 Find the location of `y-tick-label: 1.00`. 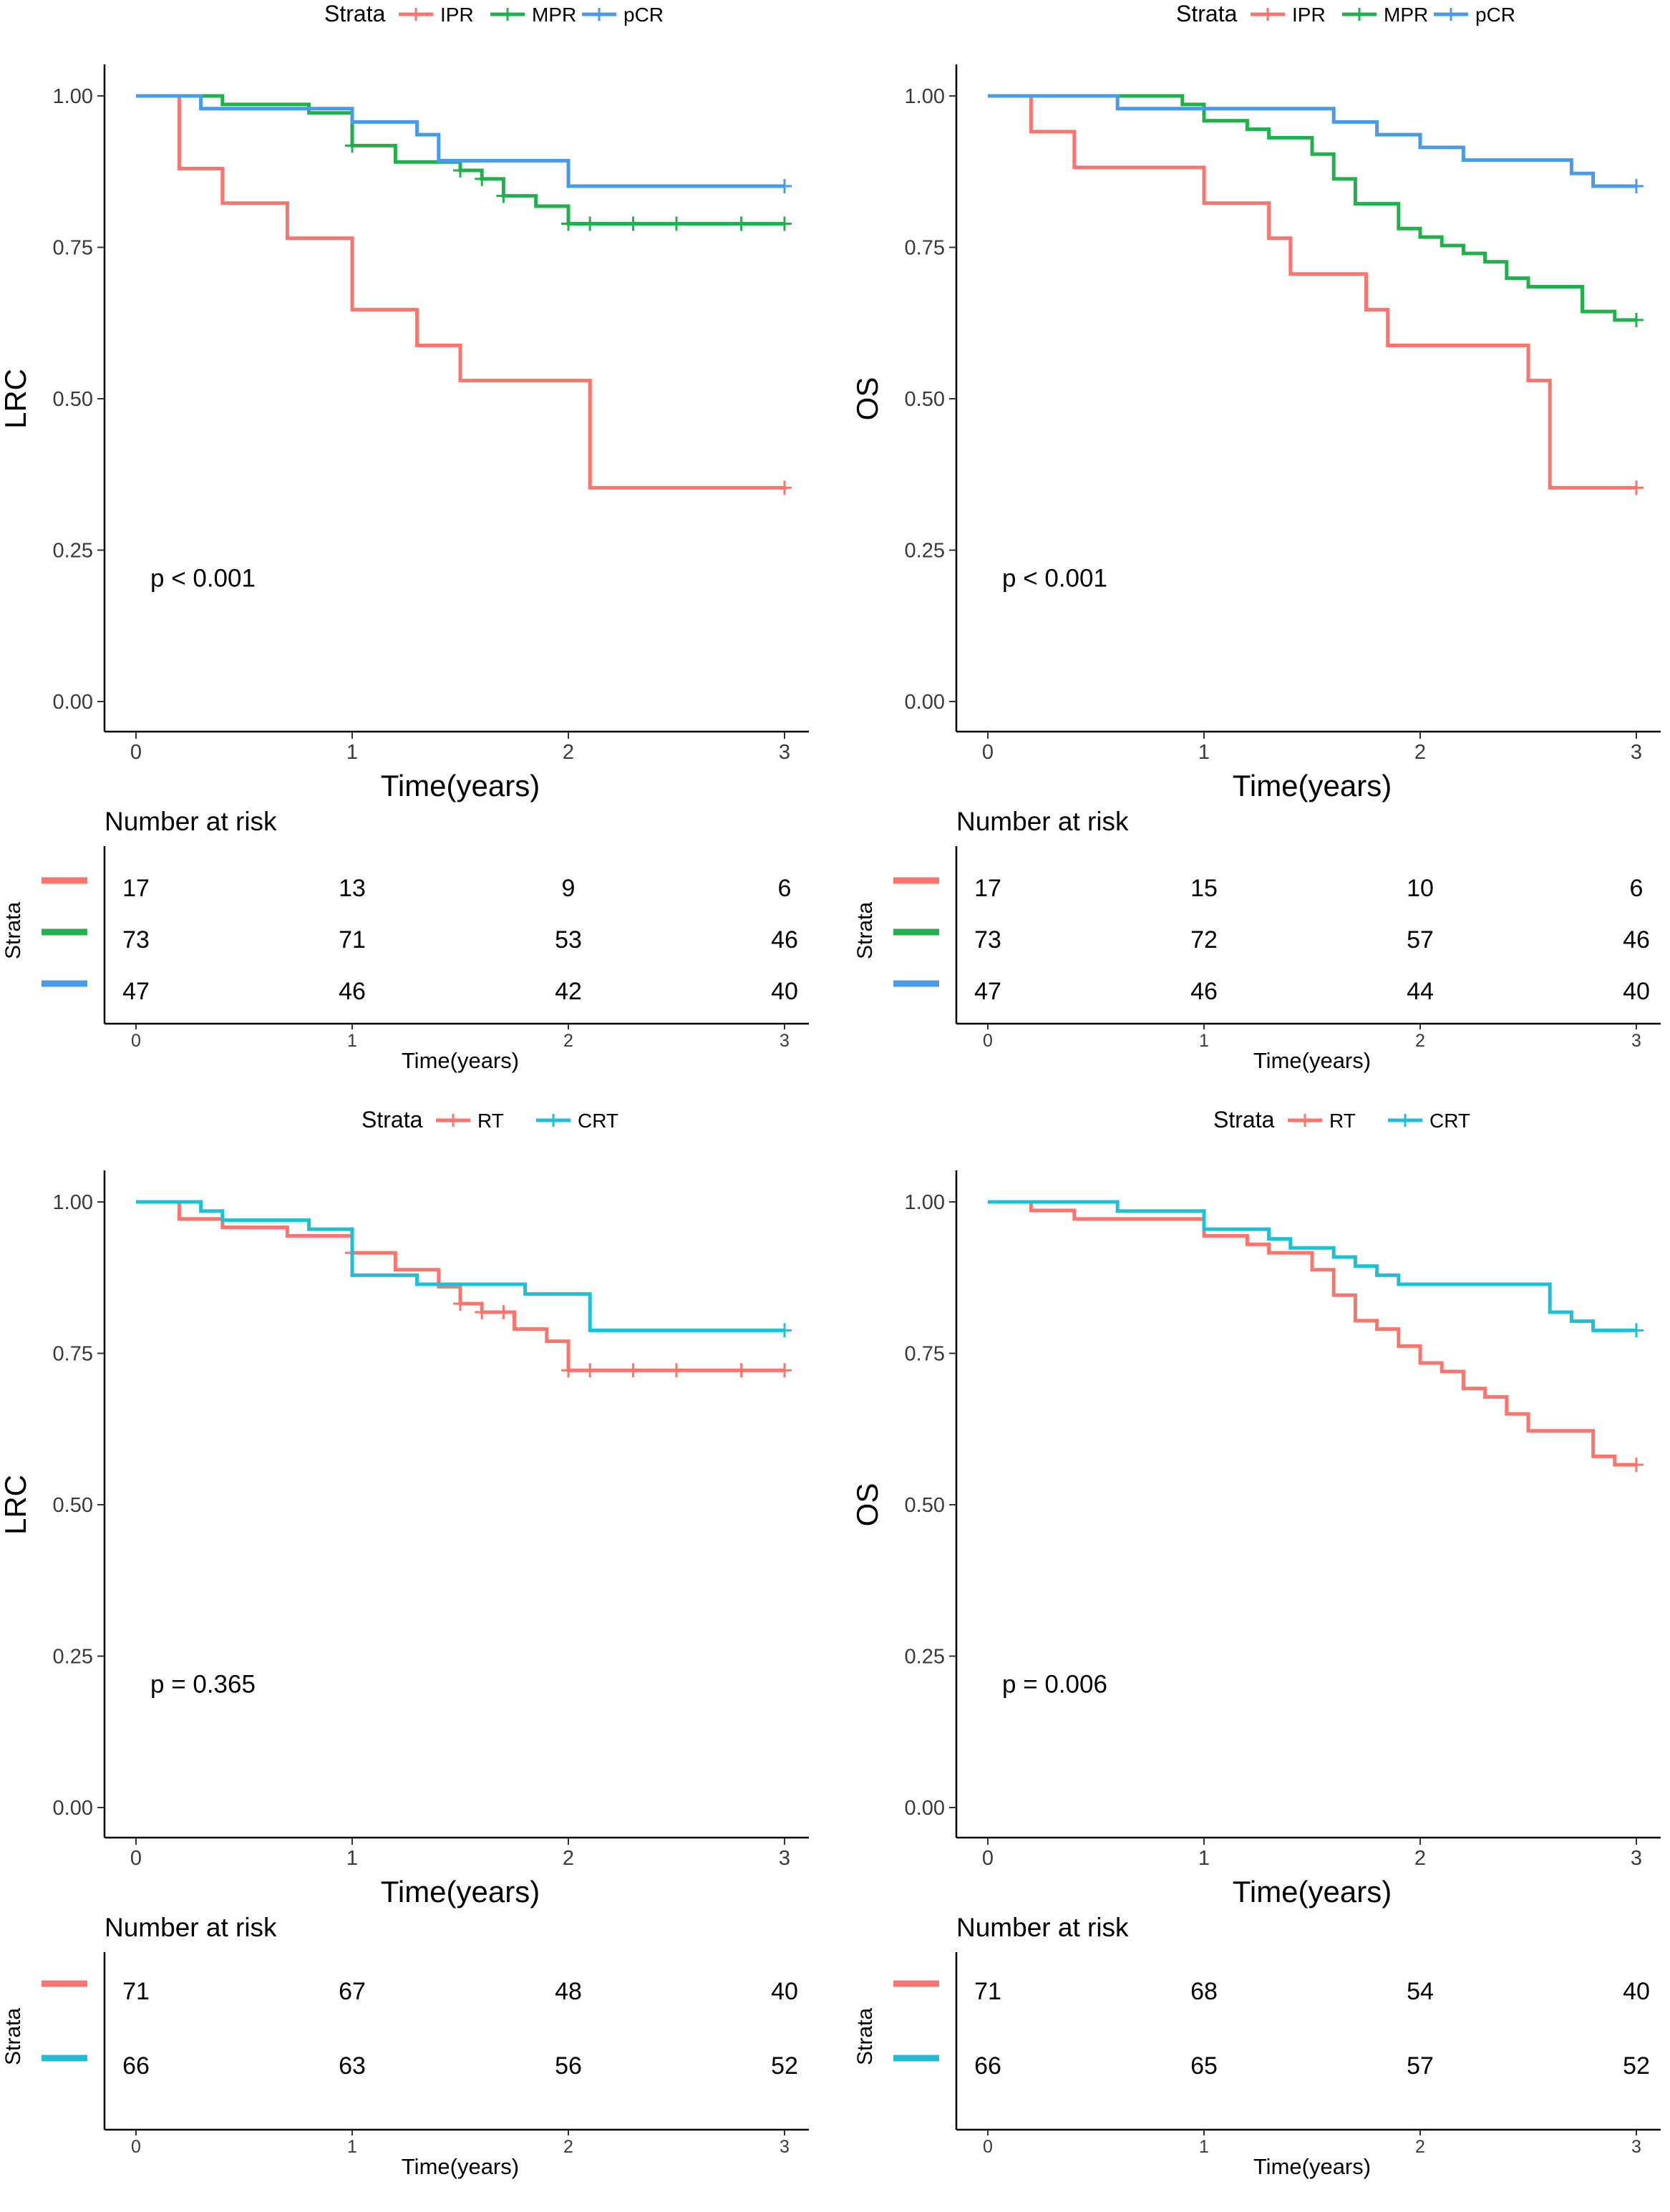

y-tick-label: 1.00 is located at coordinates (73, 1203).